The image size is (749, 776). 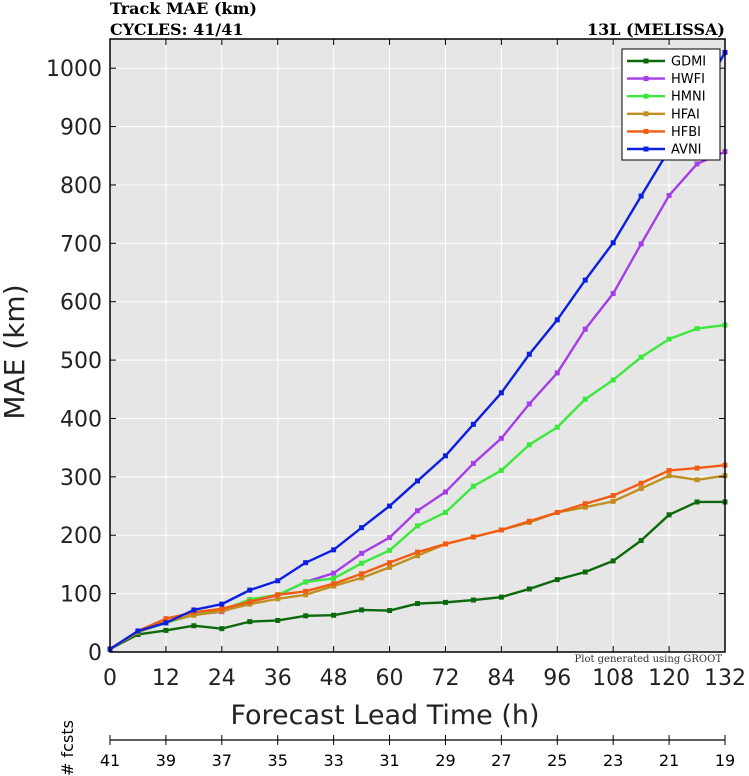 I want to click on fcsts-axis: 41 39 37 35 33 31 29 27 25 23 21 19, so click(x=417, y=752).